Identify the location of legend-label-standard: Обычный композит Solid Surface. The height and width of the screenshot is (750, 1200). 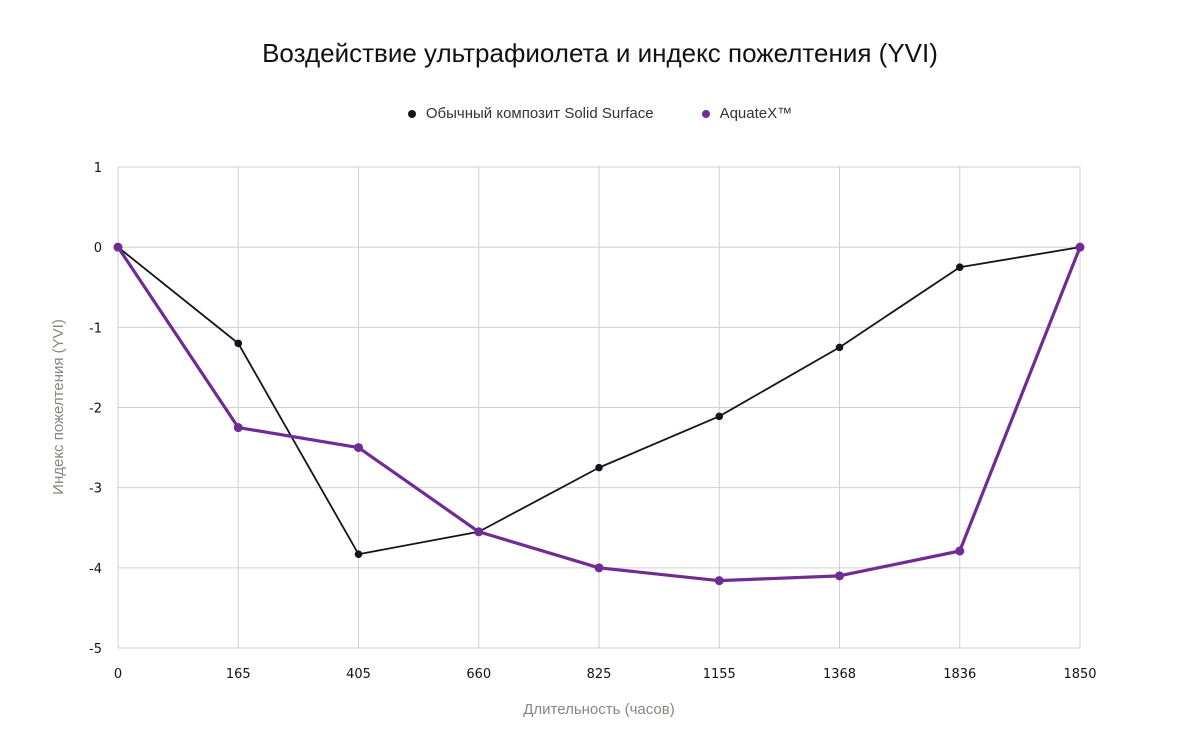
(539, 113).